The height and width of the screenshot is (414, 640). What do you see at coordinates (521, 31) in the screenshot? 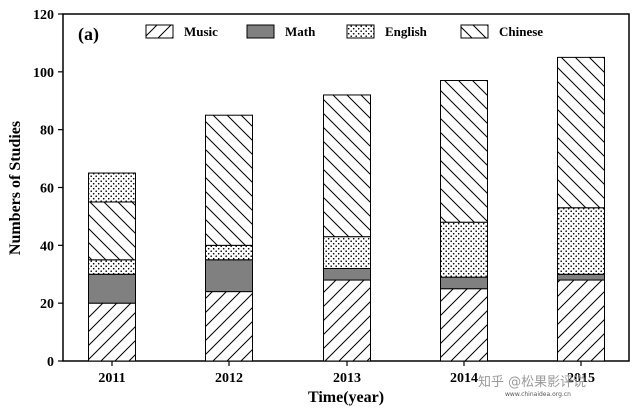
I see `legend-label: Chinese` at bounding box center [521, 31].